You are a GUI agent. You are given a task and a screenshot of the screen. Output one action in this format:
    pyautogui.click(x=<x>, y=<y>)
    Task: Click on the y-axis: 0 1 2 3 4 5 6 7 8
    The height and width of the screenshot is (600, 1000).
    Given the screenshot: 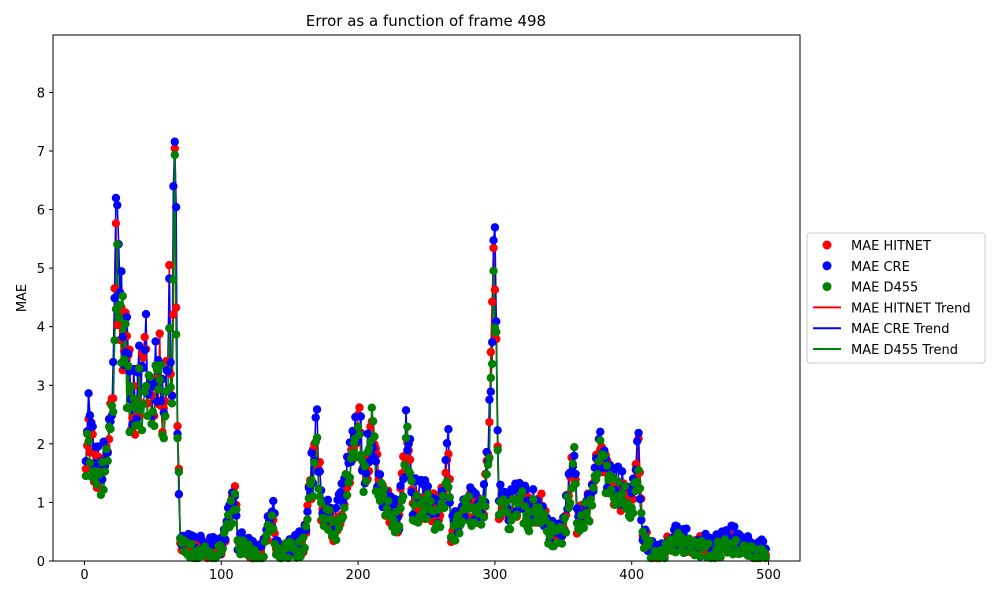 What is the action you would take?
    pyautogui.click(x=45, y=328)
    